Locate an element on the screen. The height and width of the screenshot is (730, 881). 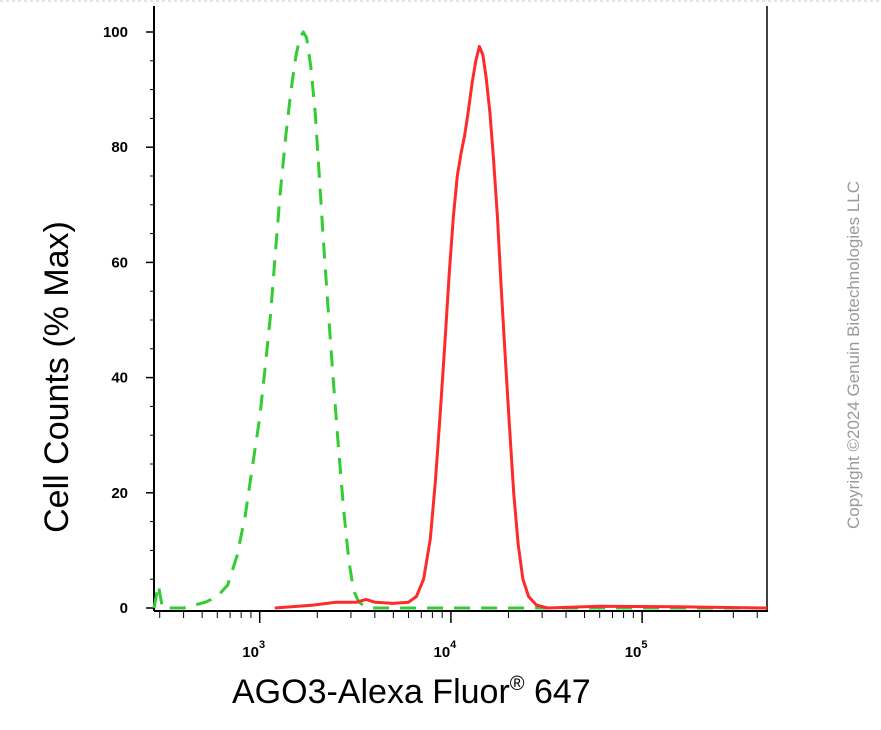
x-axis-label-registered-mark: ® is located at coordinates (517, 684).